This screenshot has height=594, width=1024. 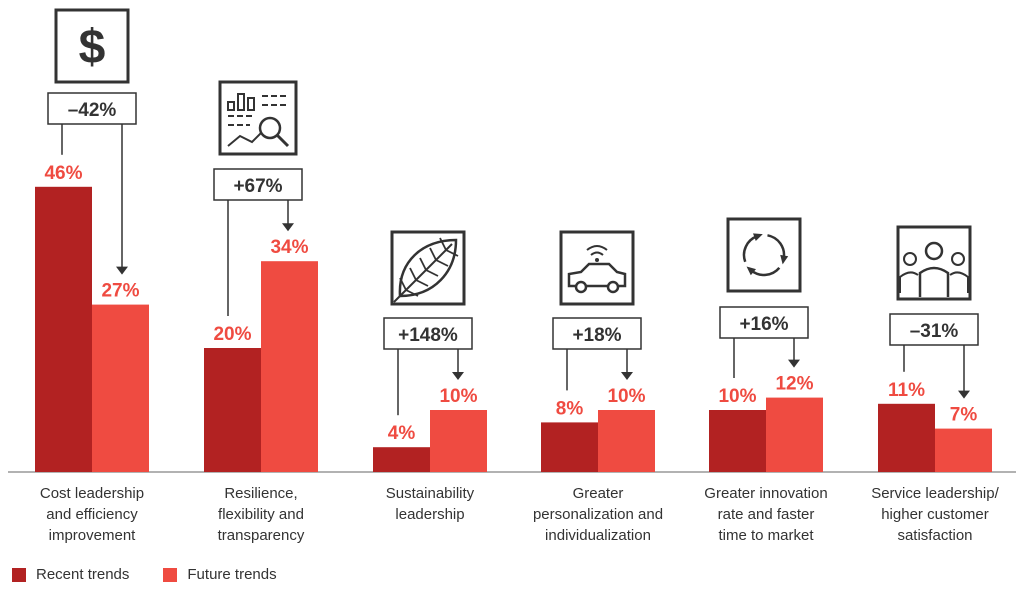 I want to click on connected-car-icon, so click(x=597, y=268).